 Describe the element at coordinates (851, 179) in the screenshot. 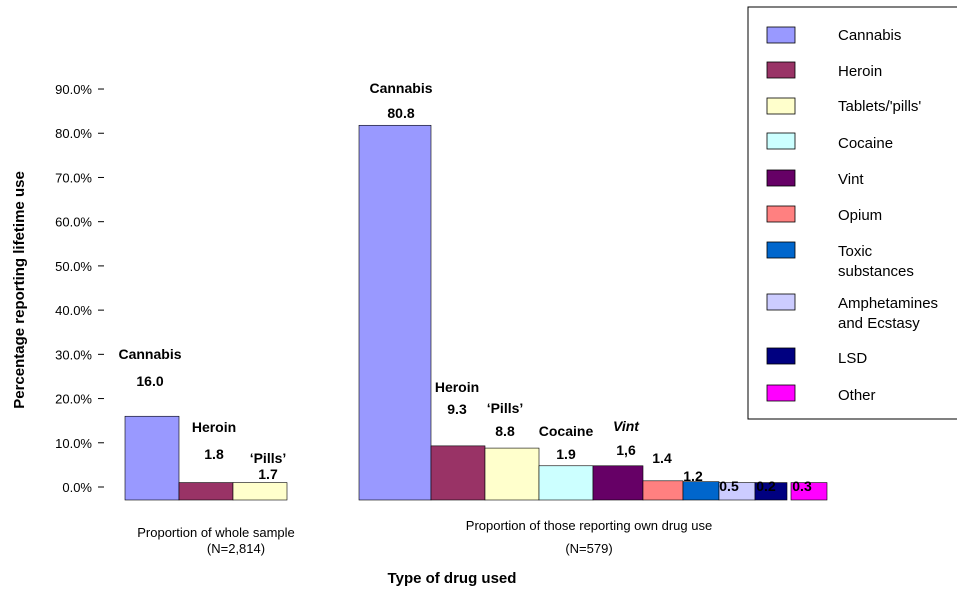

I see `legend-label: Vint` at that location.